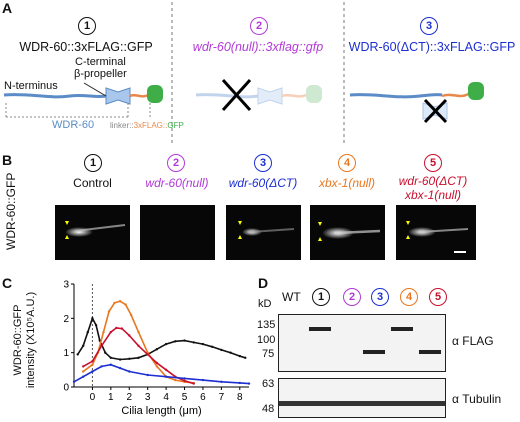 Image resolution: width=520 pixels, height=422 pixels. What do you see at coordinates (362, 398) in the screenshot?
I see `blot-tubulin` at bounding box center [362, 398].